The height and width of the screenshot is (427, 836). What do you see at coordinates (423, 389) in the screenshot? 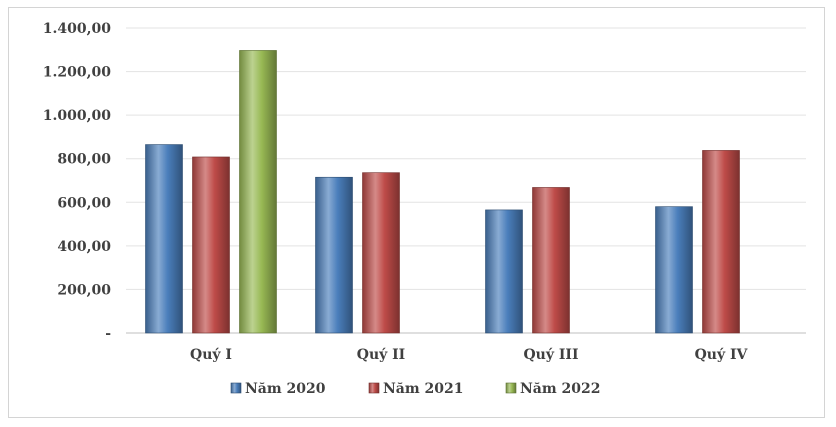
I see `legend-label: Năm 2021` at bounding box center [423, 389].